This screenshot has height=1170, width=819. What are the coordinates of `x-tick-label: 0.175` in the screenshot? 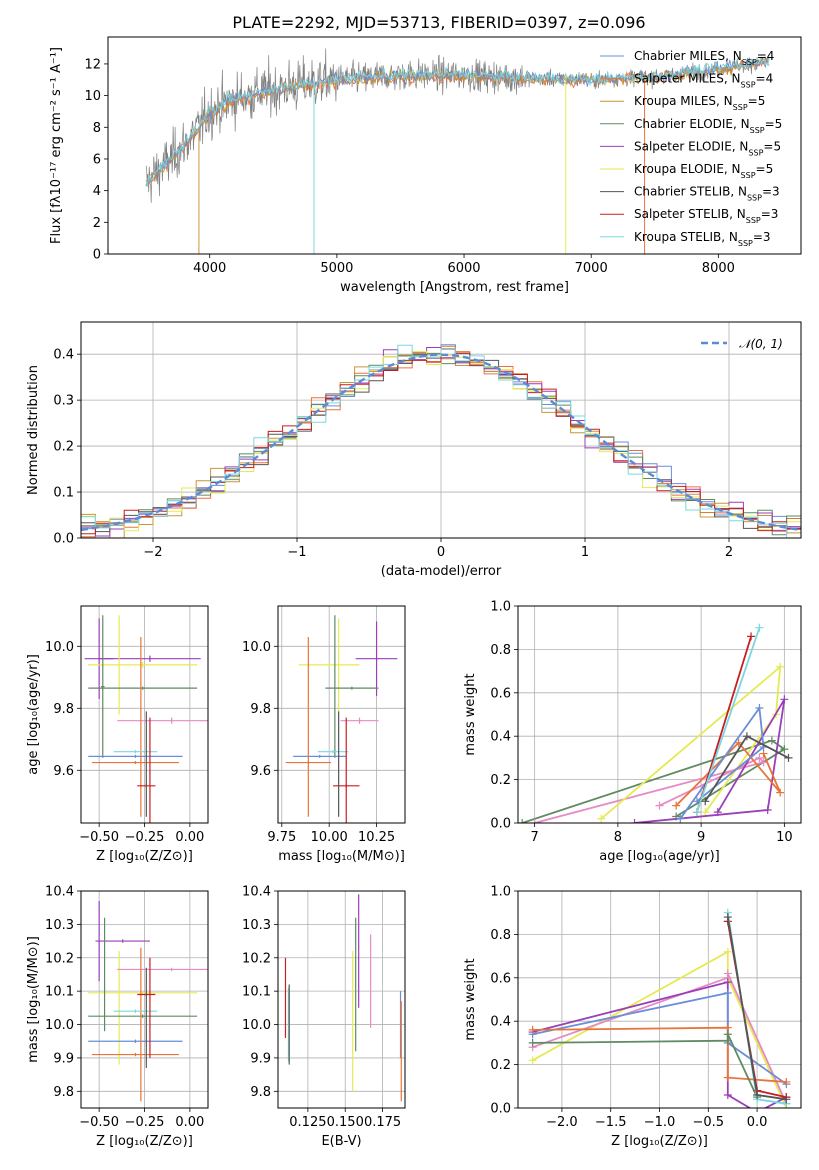 It's located at (382, 1122).